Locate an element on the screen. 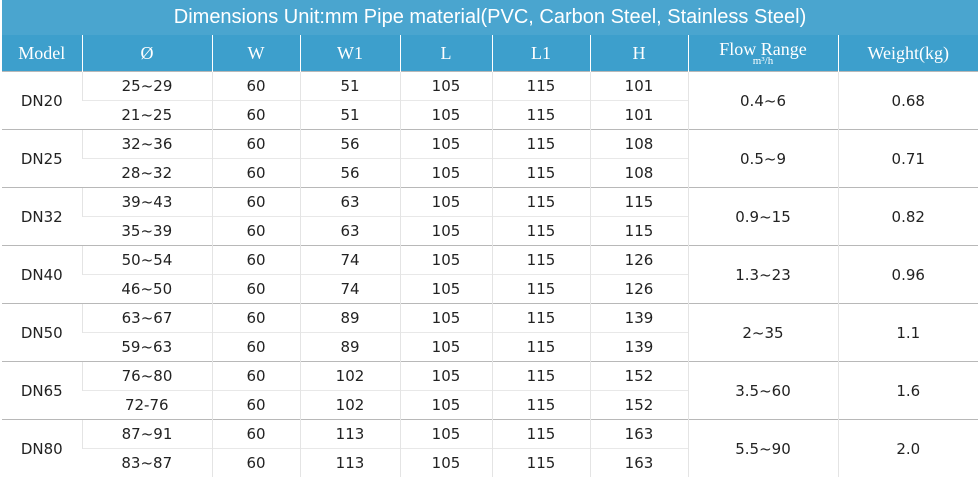 The height and width of the screenshot is (482, 980). flow-cell: 2~35 is located at coordinates (762, 332).